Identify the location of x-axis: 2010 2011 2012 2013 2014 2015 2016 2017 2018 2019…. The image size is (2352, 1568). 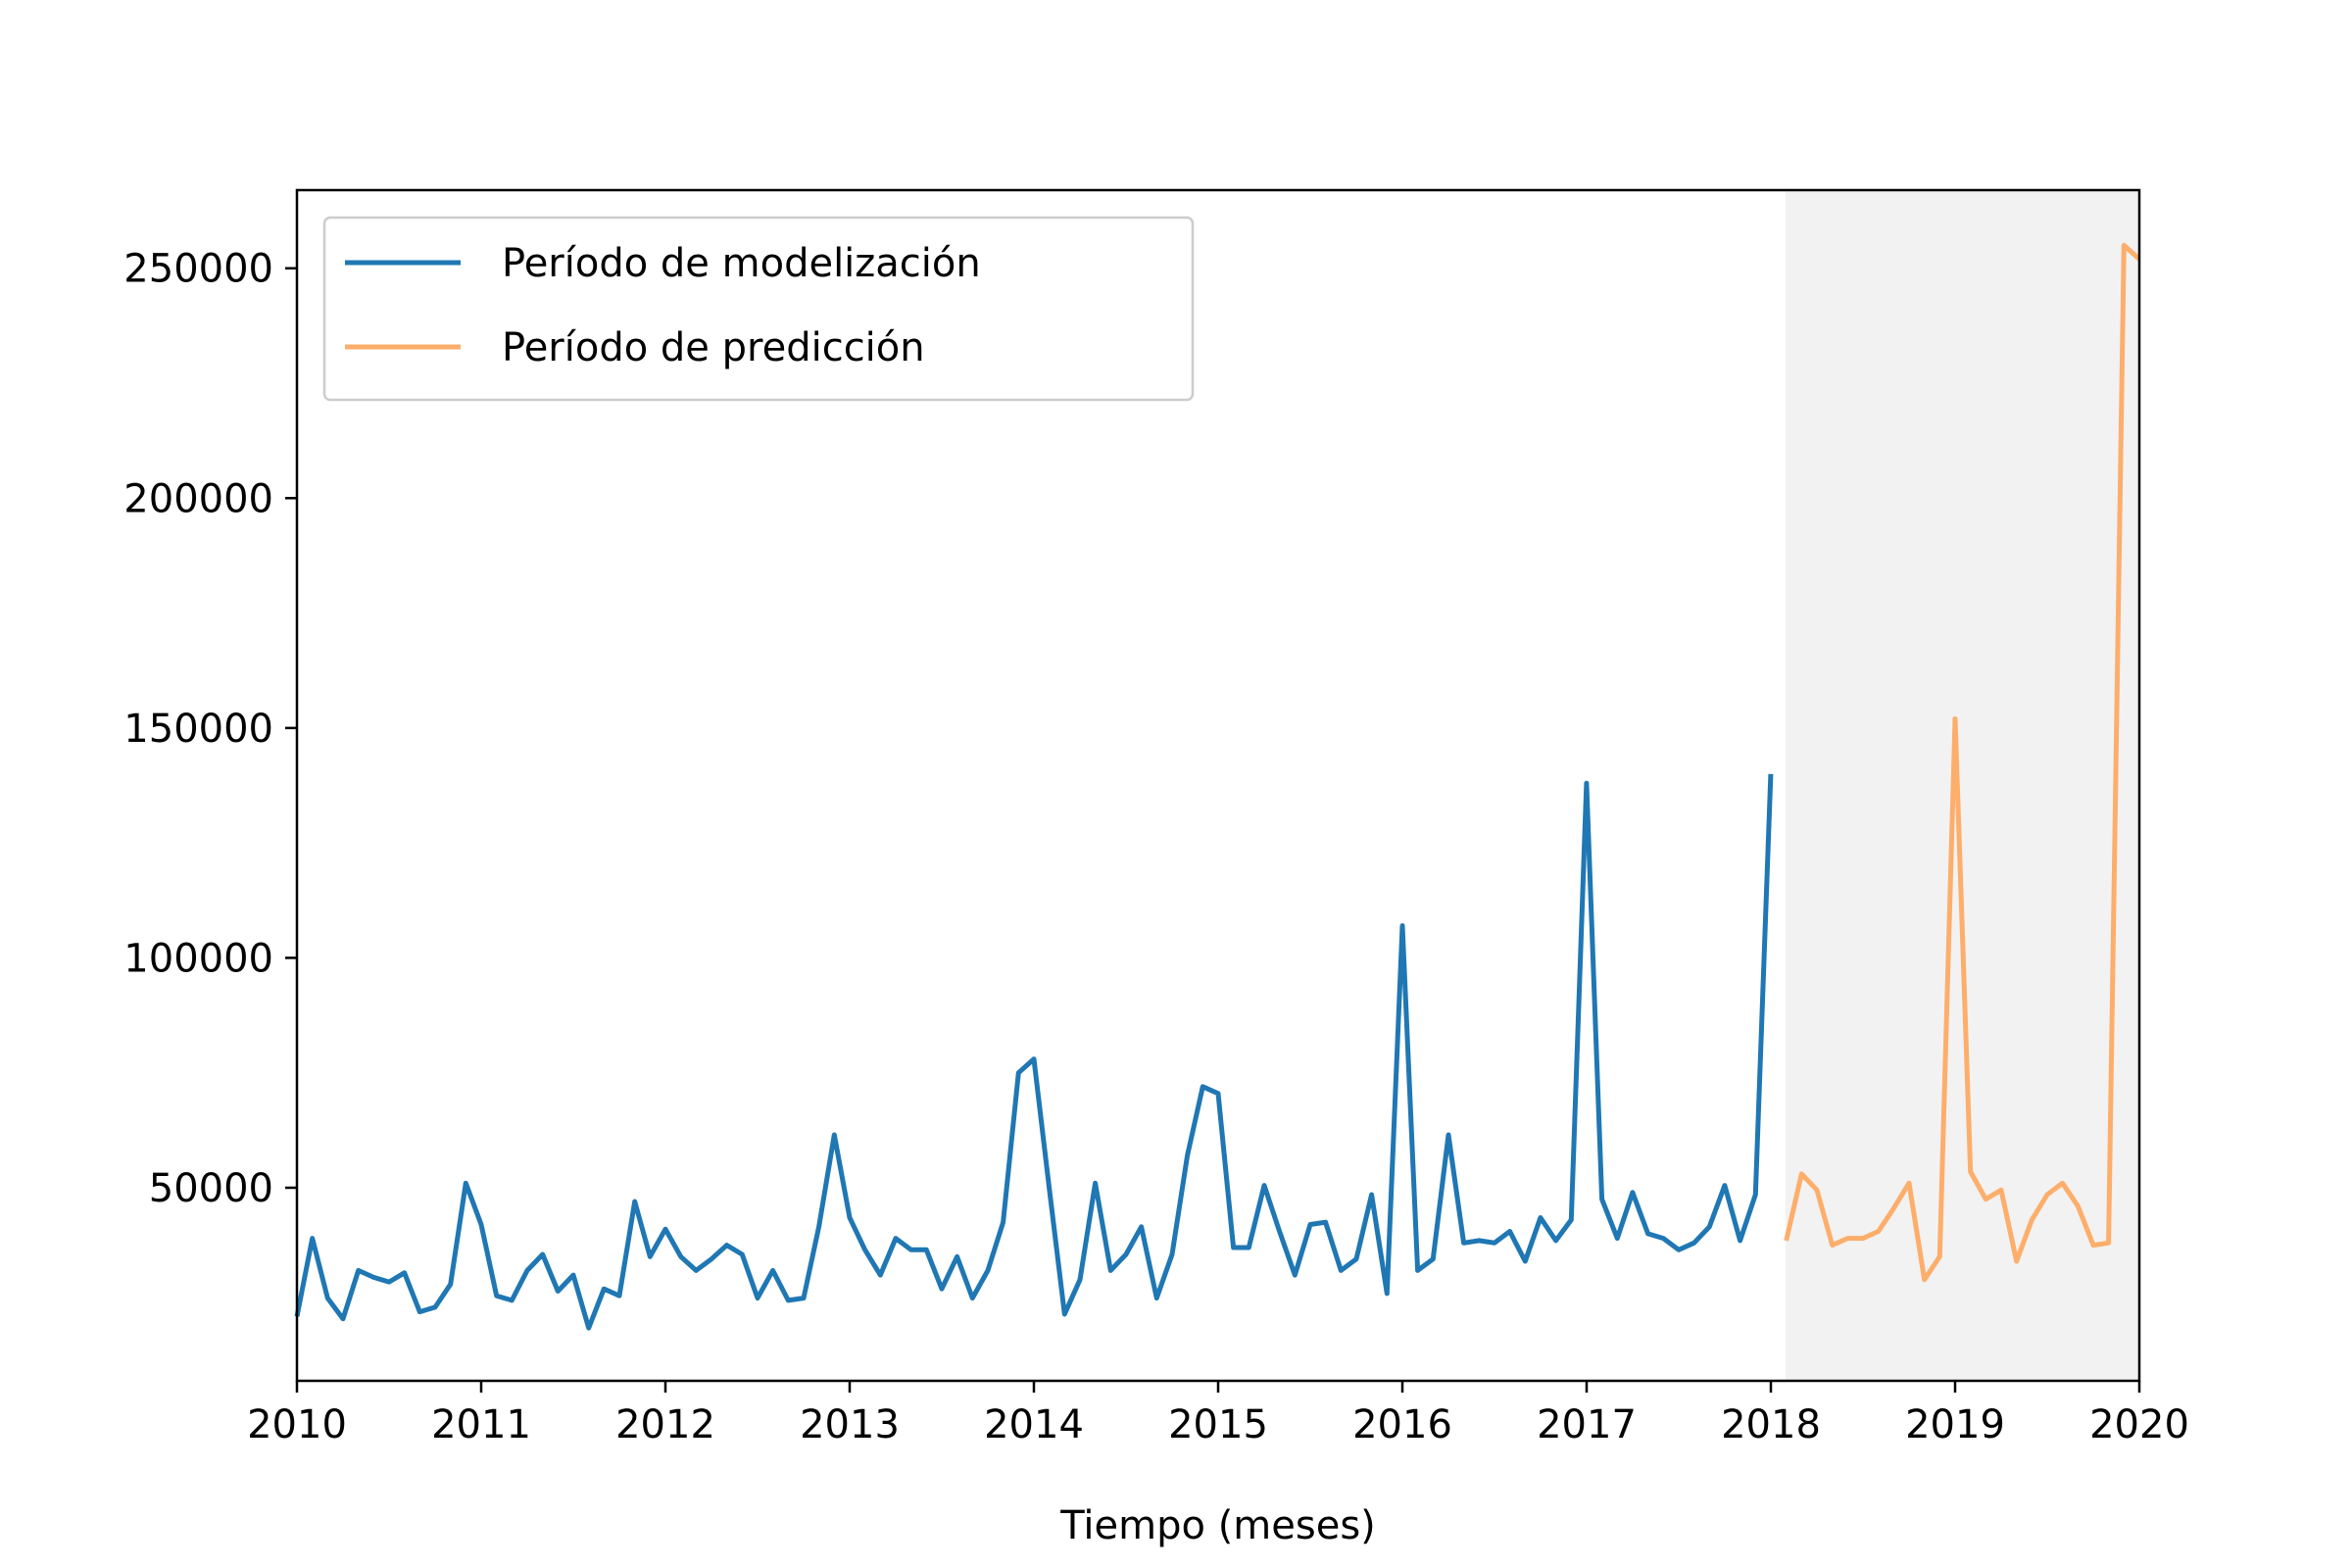
(1218, 1414).